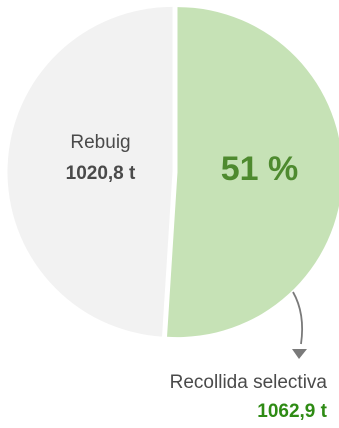 The width and height of the screenshot is (339, 428). Describe the element at coordinates (299, 354) in the screenshot. I see `callout-arrowhead` at that location.